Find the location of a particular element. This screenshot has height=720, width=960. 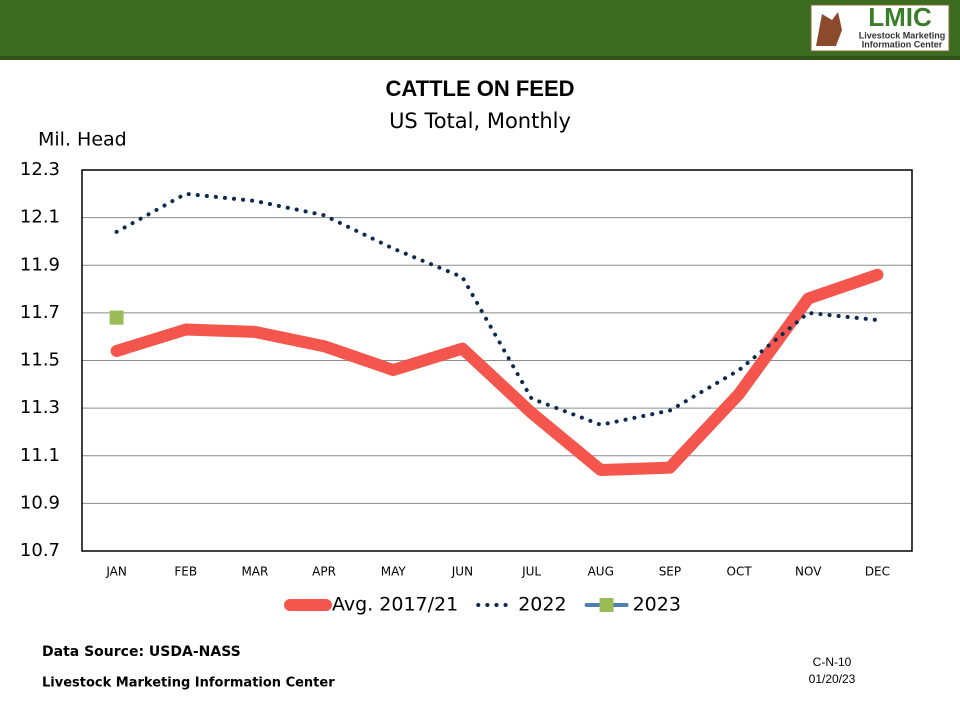

legend-label: Avg. 2017/21 is located at coordinates (395, 605).